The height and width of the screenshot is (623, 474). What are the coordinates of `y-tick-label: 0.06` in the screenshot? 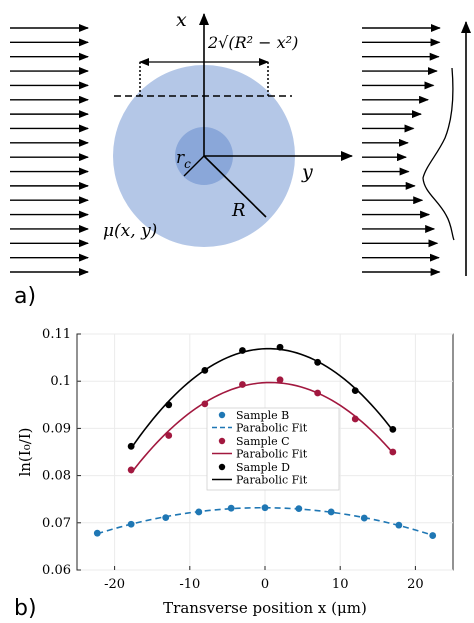 It's located at (56, 570).